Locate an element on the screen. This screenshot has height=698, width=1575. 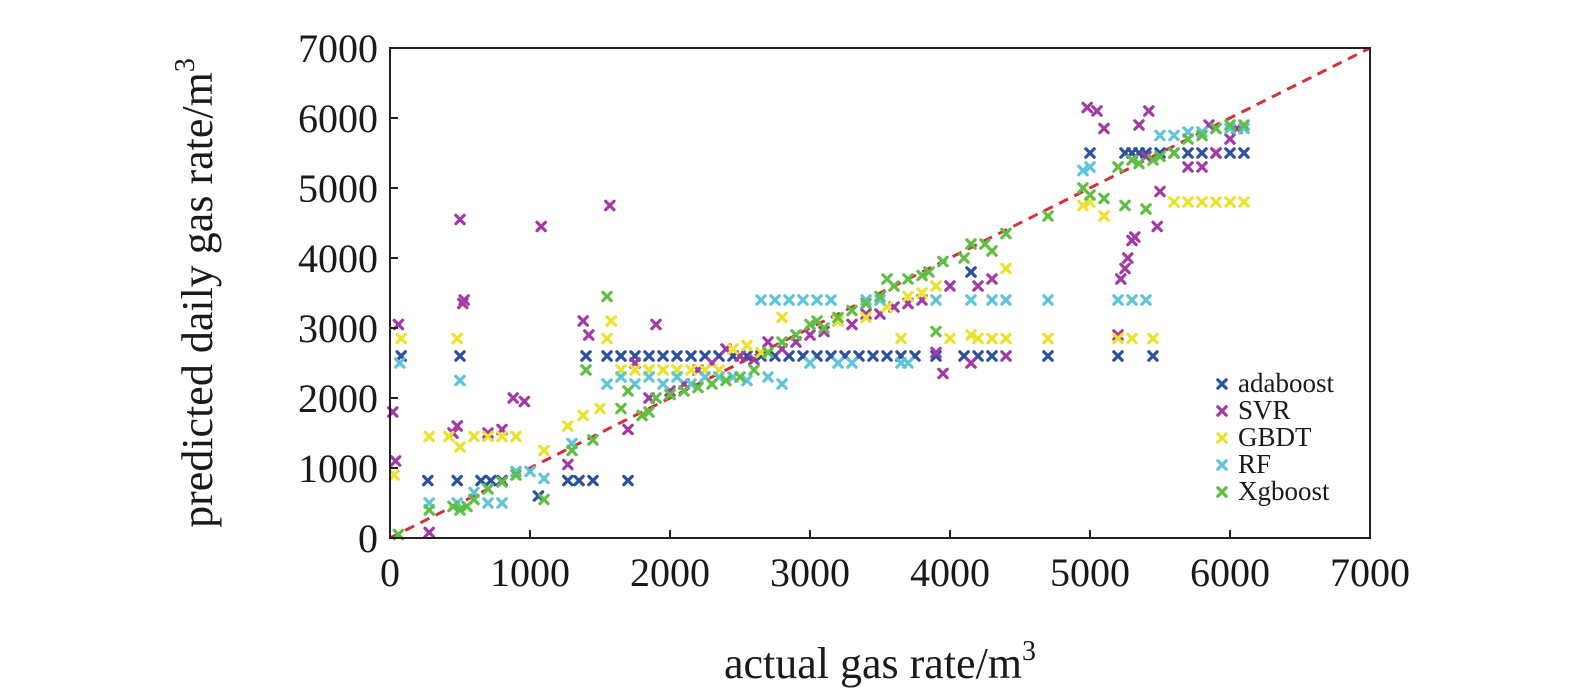
x-axis-ticks: 0 1000 2000 3000 4000 5000 6000 7000 is located at coordinates (895, 562).